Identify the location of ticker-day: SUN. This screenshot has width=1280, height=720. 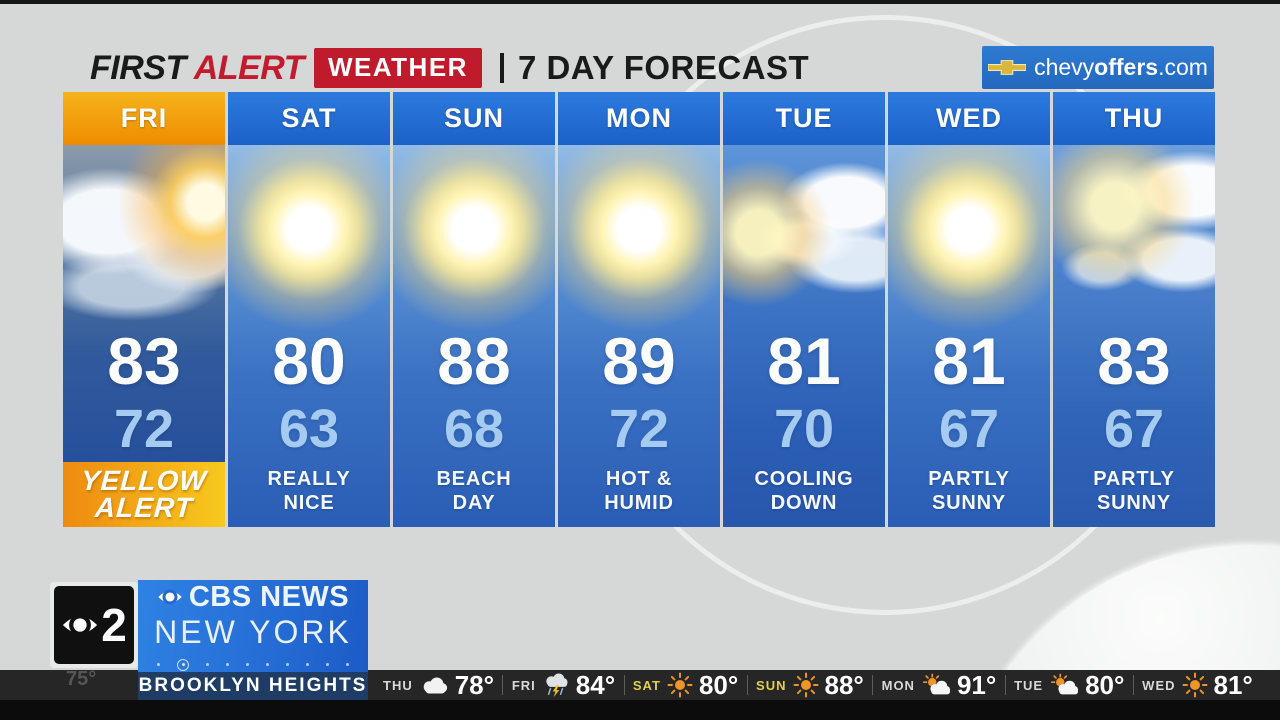
(771, 685).